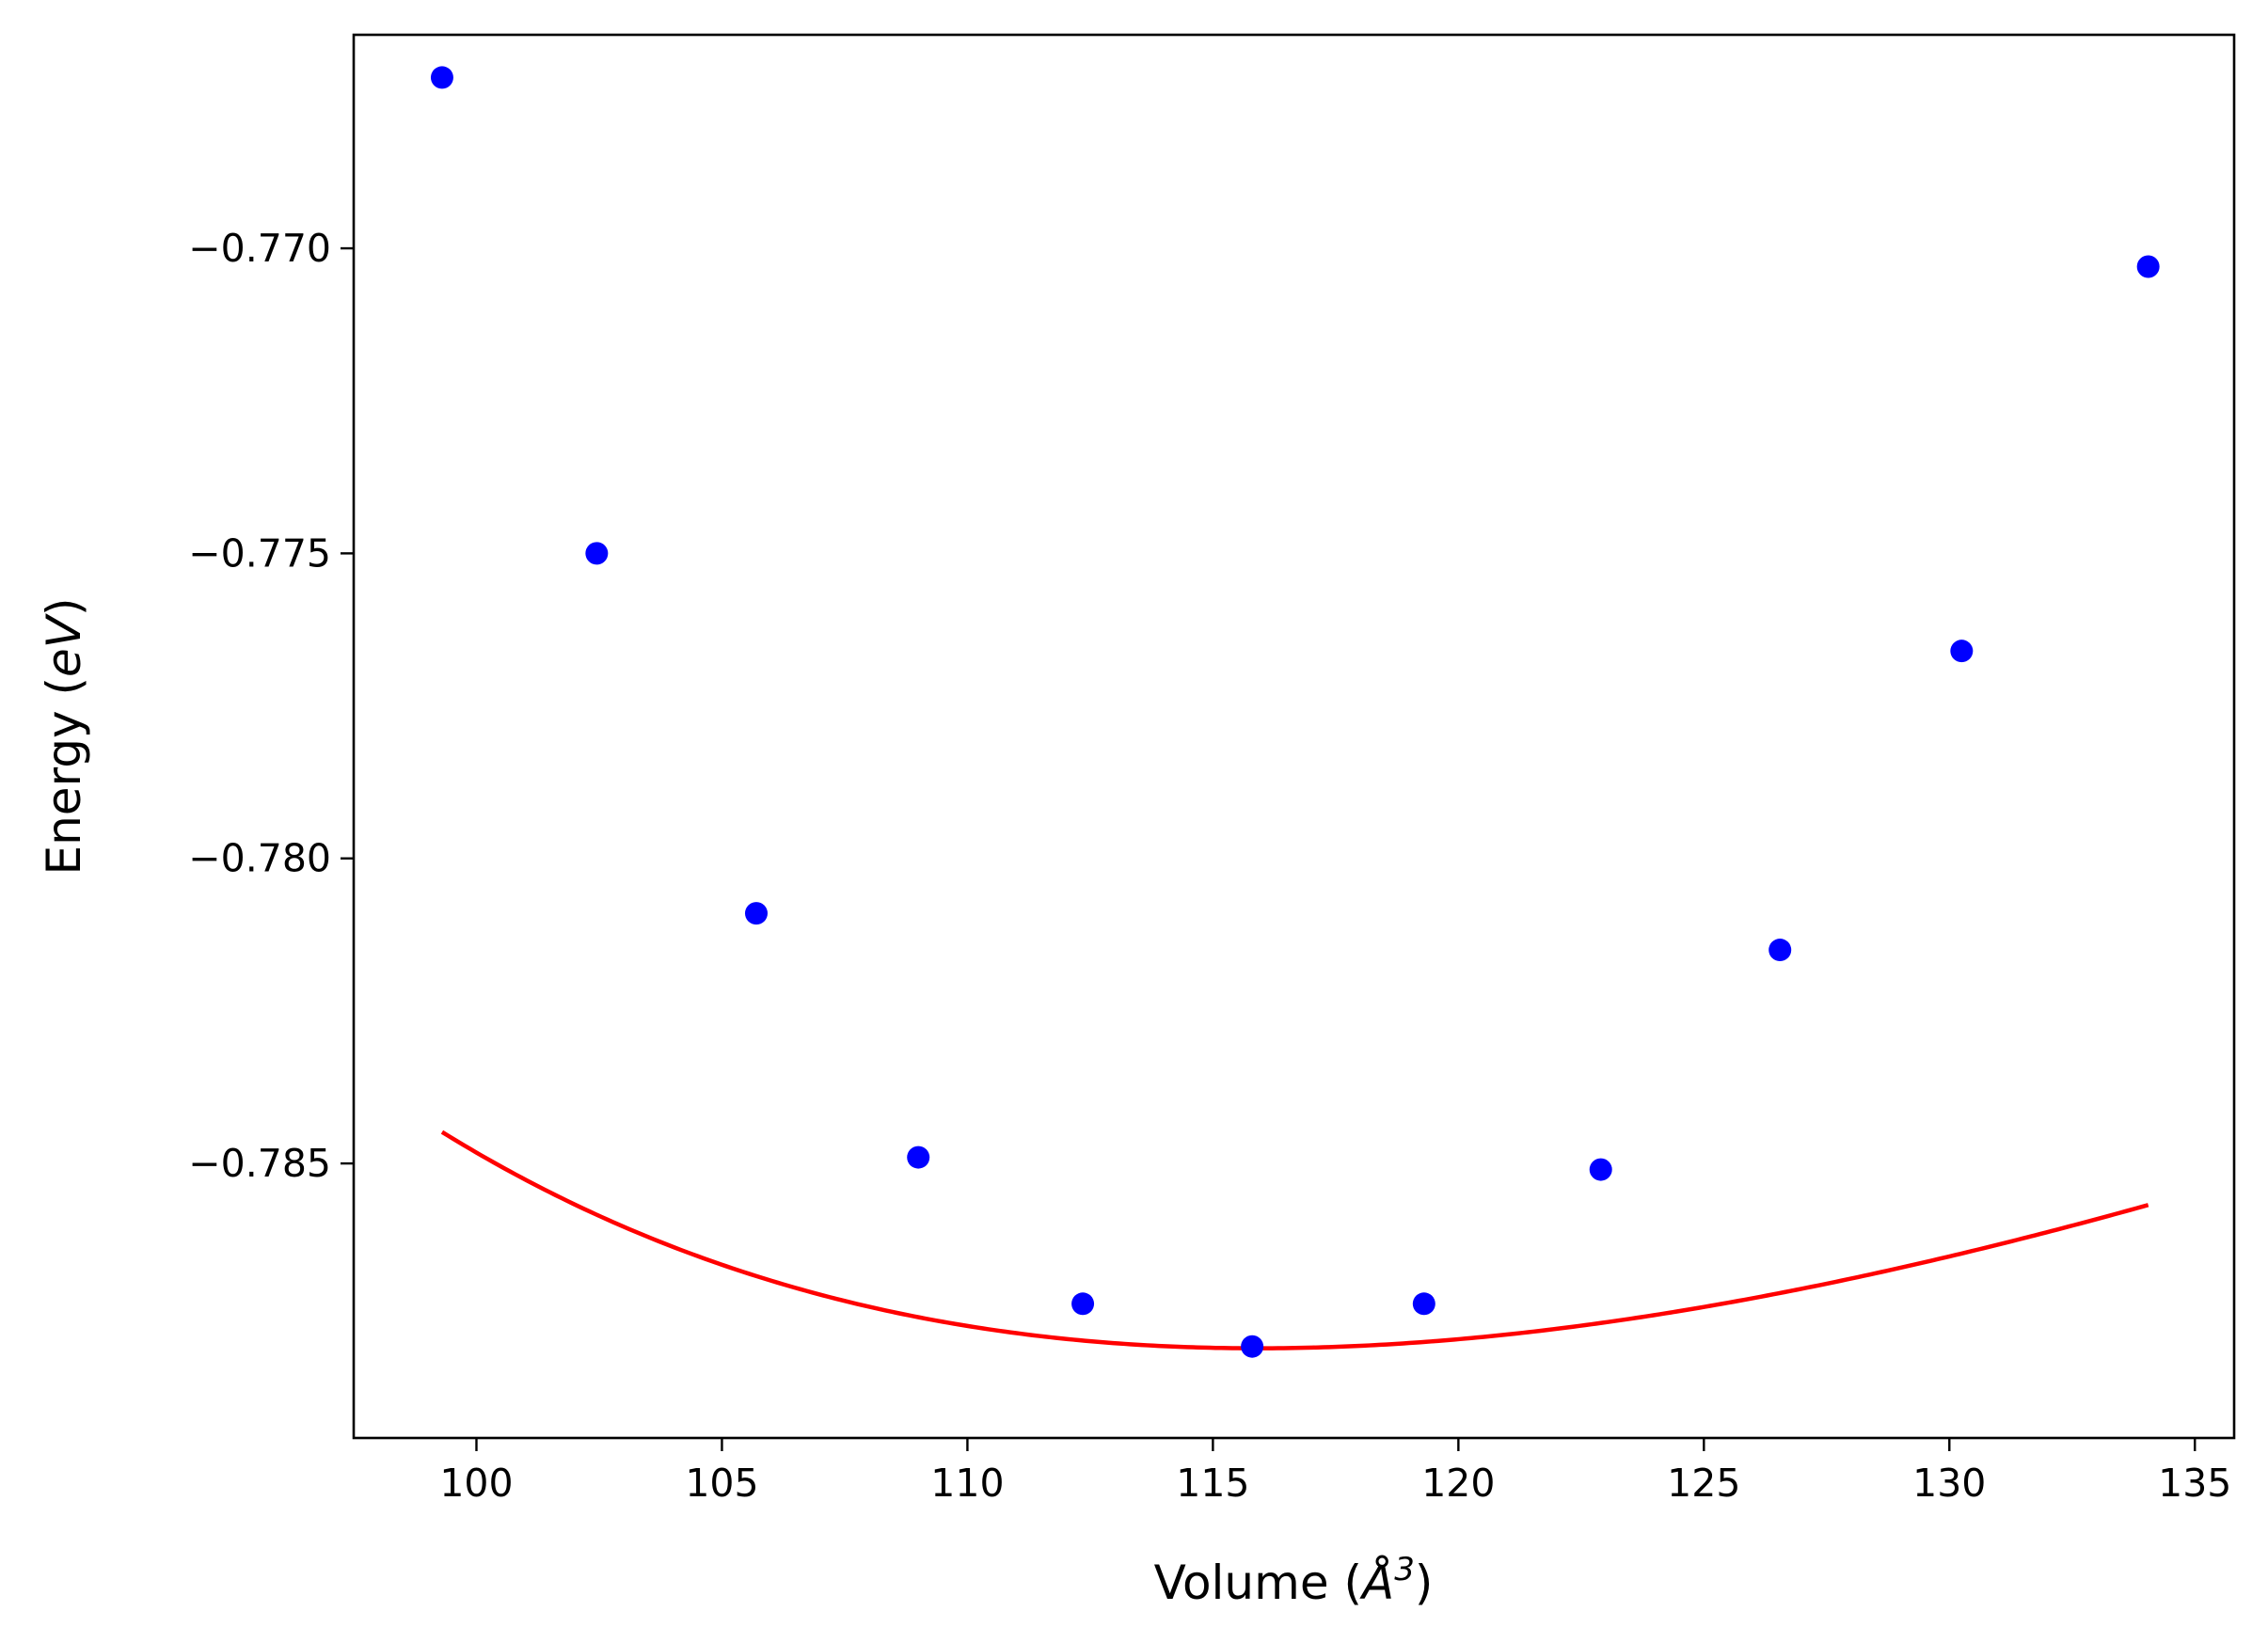 The width and height of the screenshot is (2268, 1643). What do you see at coordinates (2194, 1483) in the screenshot?
I see `x-tick-label: 135` at bounding box center [2194, 1483].